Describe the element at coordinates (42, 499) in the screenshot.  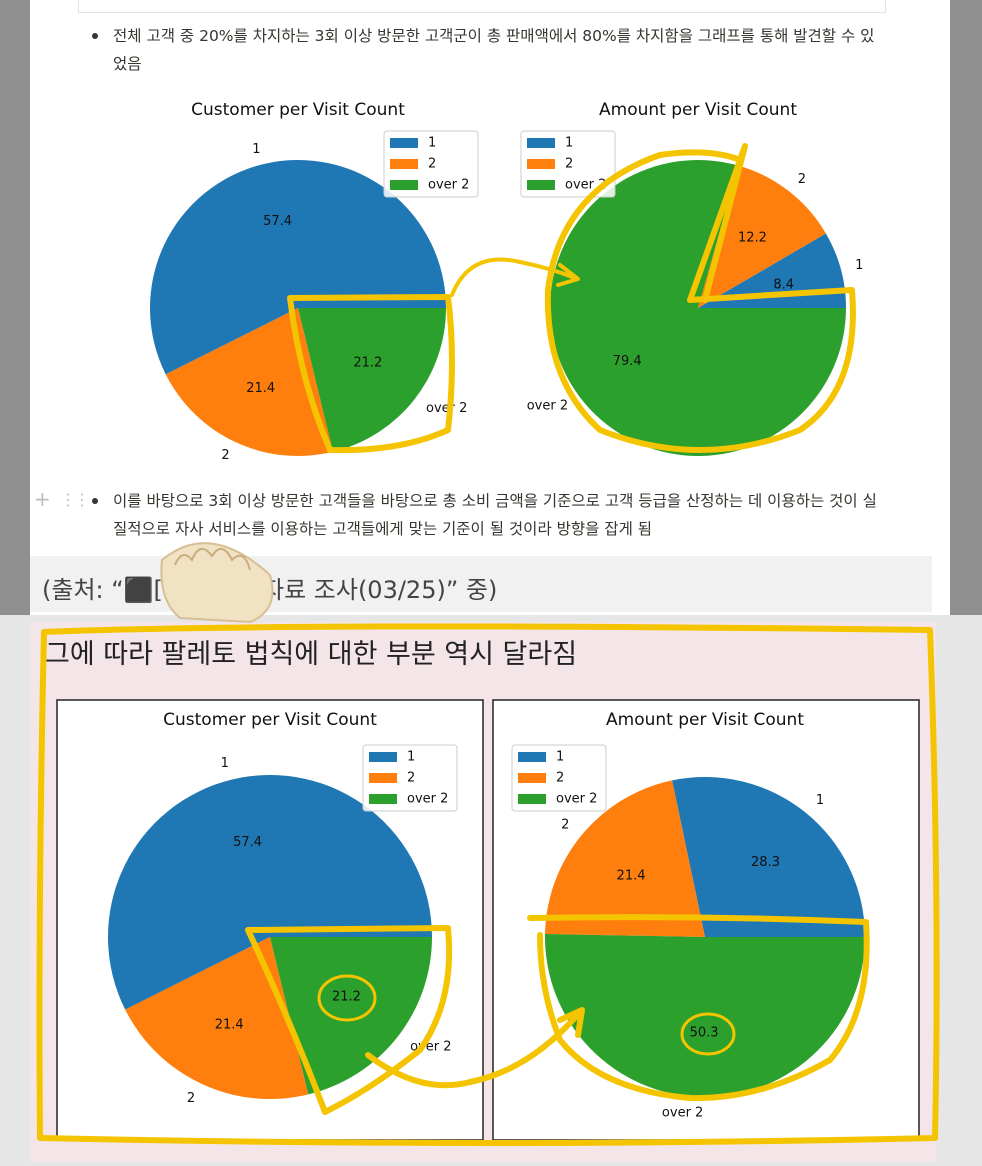
I see `add-icon: +` at that location.